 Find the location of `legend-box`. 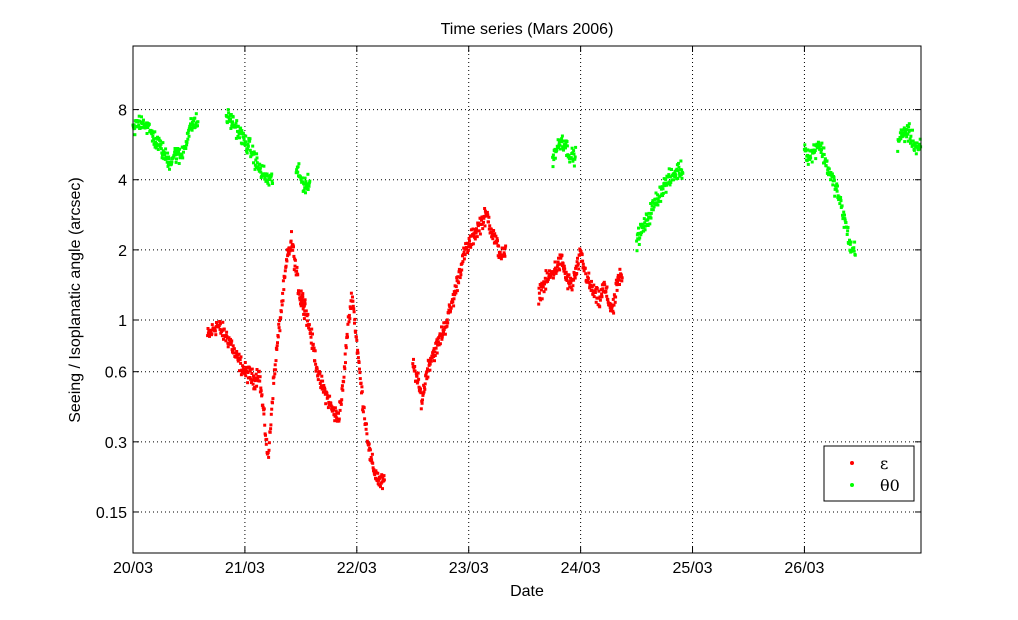

legend-box is located at coordinates (869, 473).